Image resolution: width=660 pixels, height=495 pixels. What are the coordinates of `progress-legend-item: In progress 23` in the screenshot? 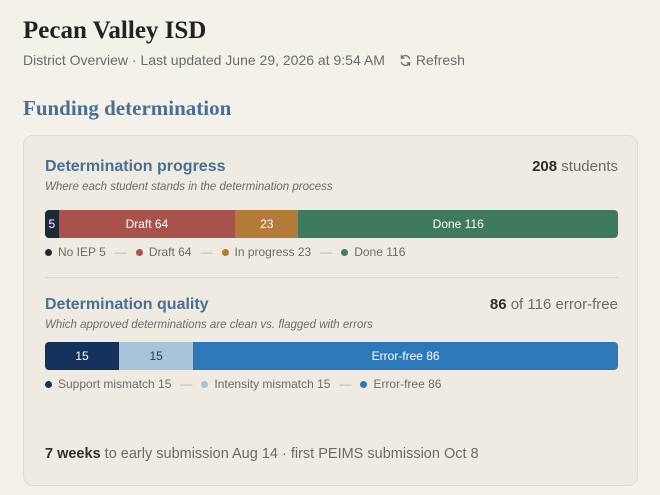 It's located at (266, 252).